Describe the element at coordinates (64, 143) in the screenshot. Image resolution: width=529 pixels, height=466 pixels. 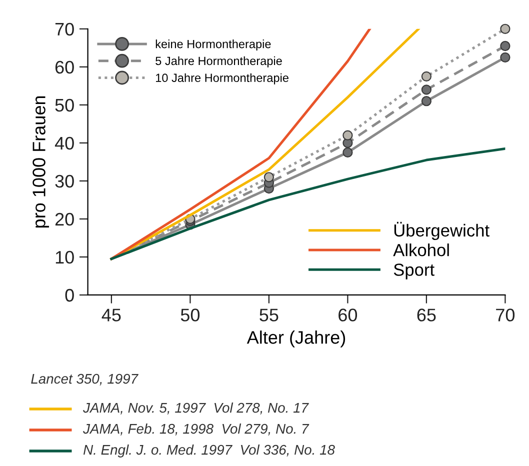
I see `y-tick-label: 40` at that location.